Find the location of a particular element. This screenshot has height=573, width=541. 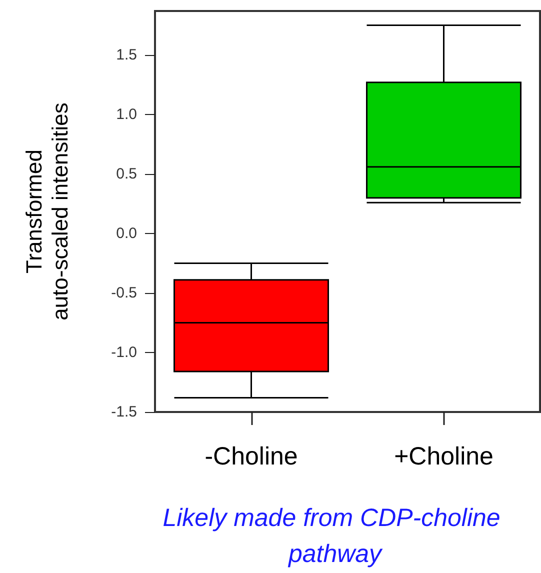

y-tick-label: -0.5 is located at coordinates (124, 293).